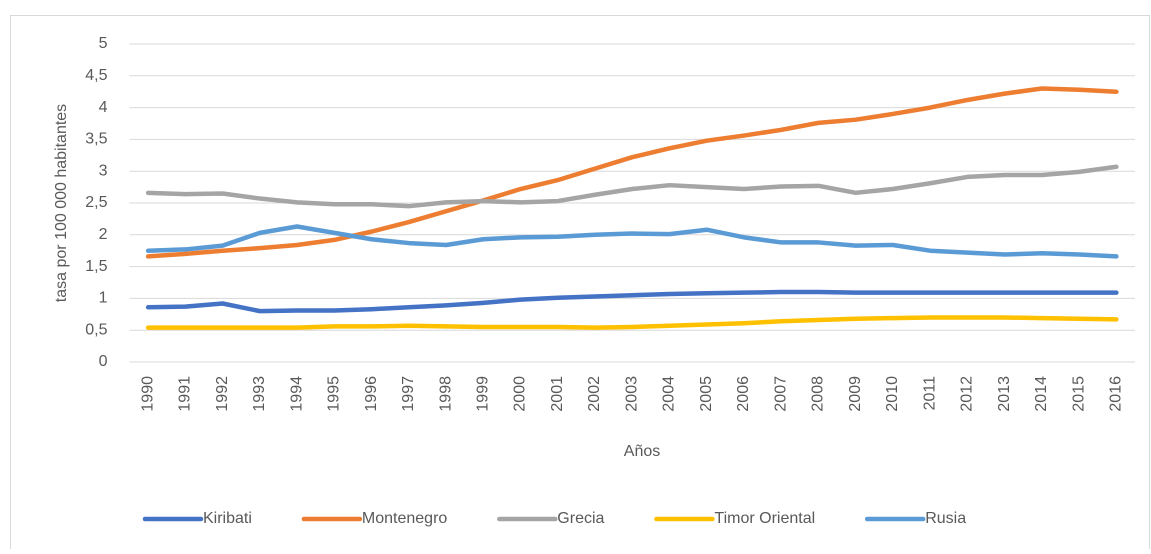  I want to click on legend-label: Grecia, so click(580, 518).